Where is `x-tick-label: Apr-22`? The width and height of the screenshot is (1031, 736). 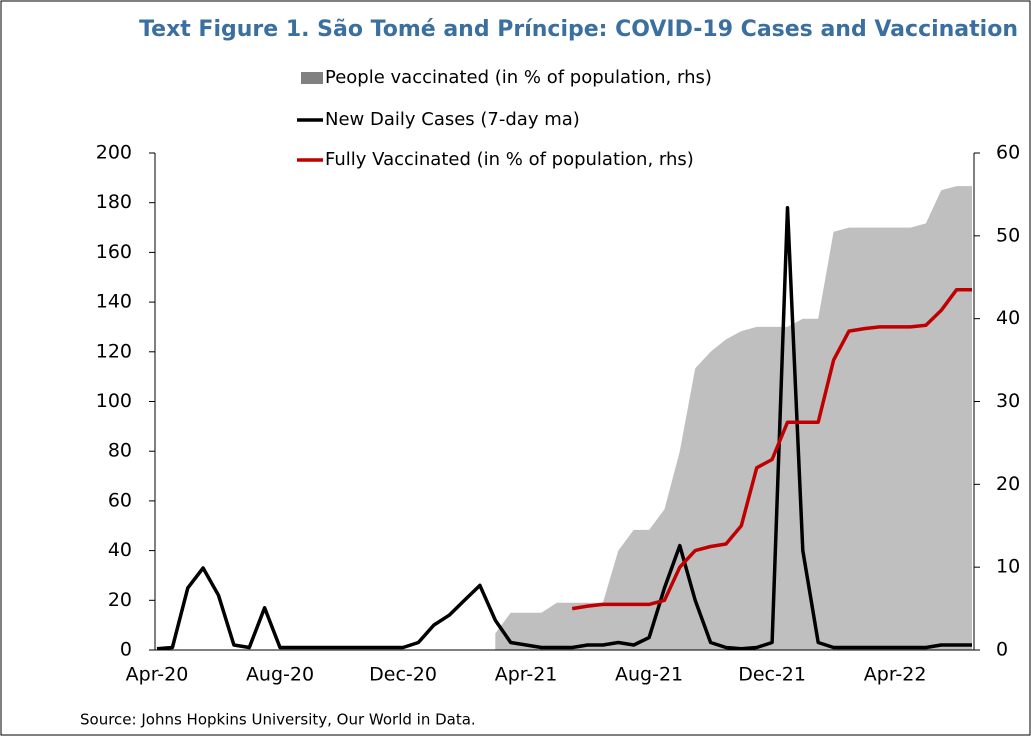
x-tick-label: Apr-22 is located at coordinates (895, 675).